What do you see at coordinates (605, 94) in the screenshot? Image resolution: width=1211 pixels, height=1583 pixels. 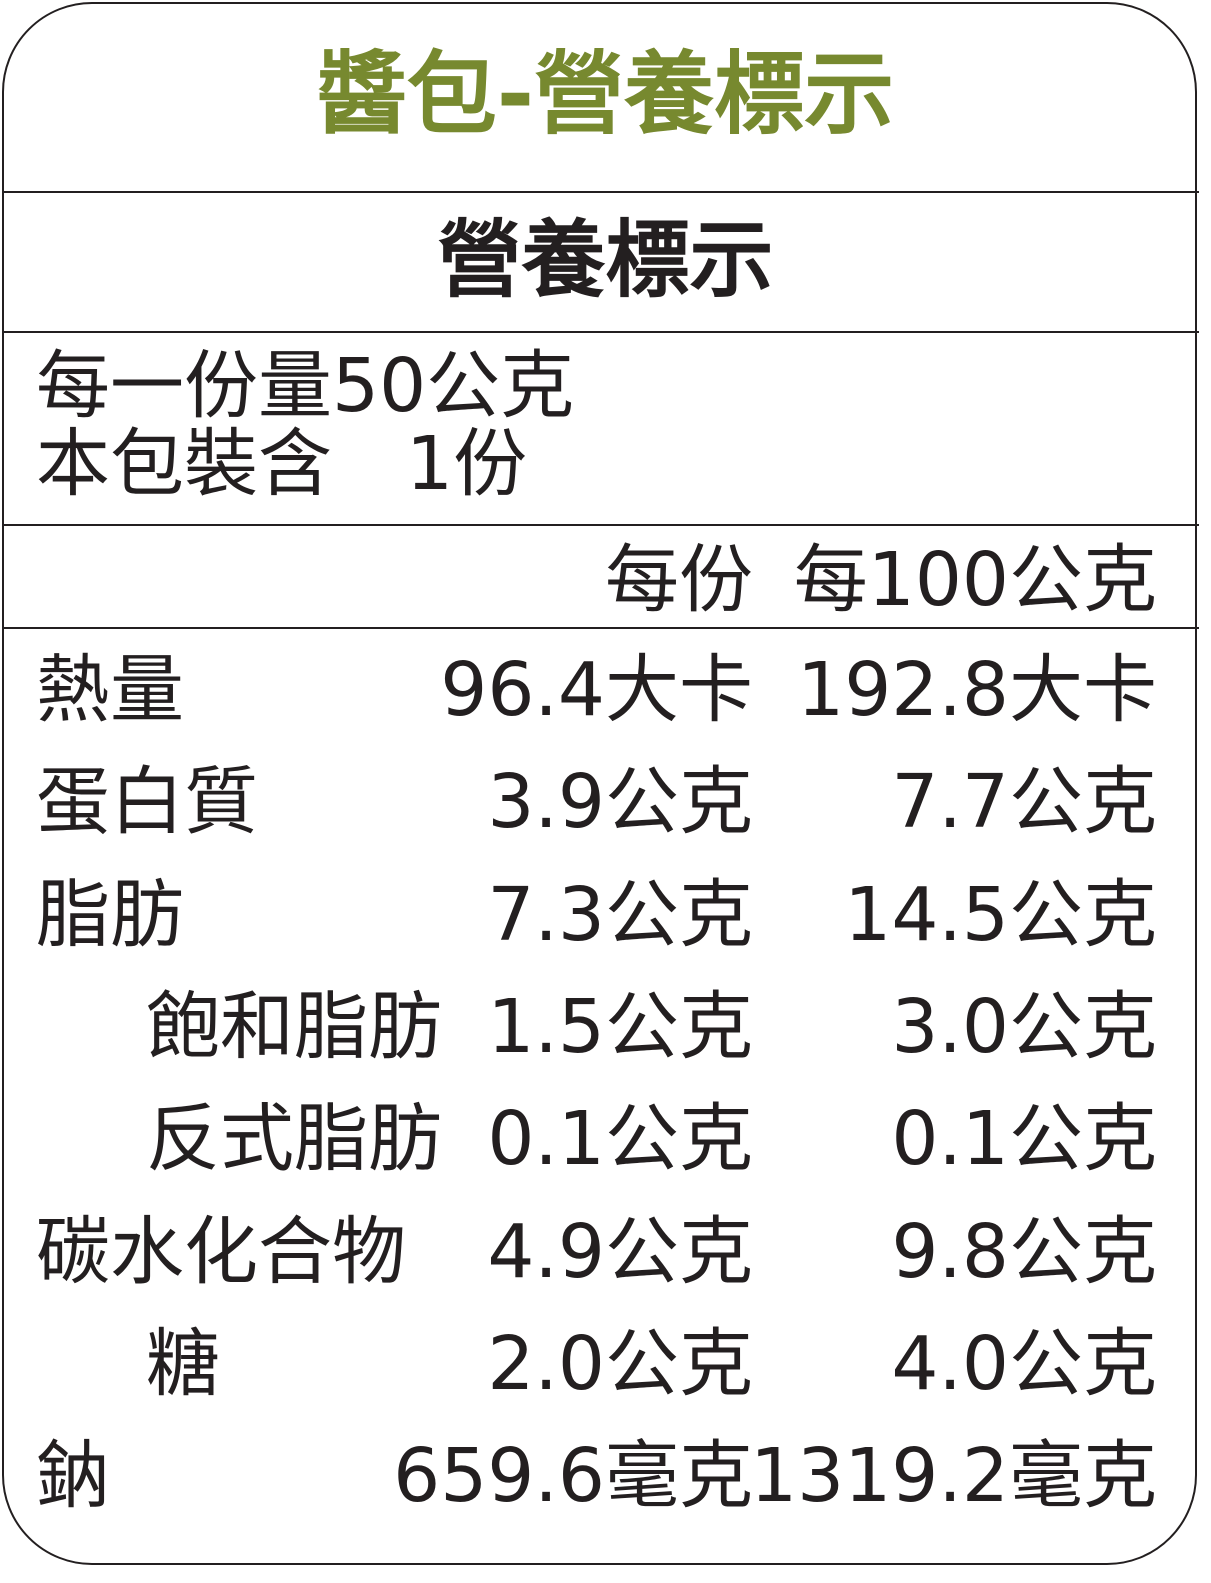 I see `page-title: 醬包-營養標示` at bounding box center [605, 94].